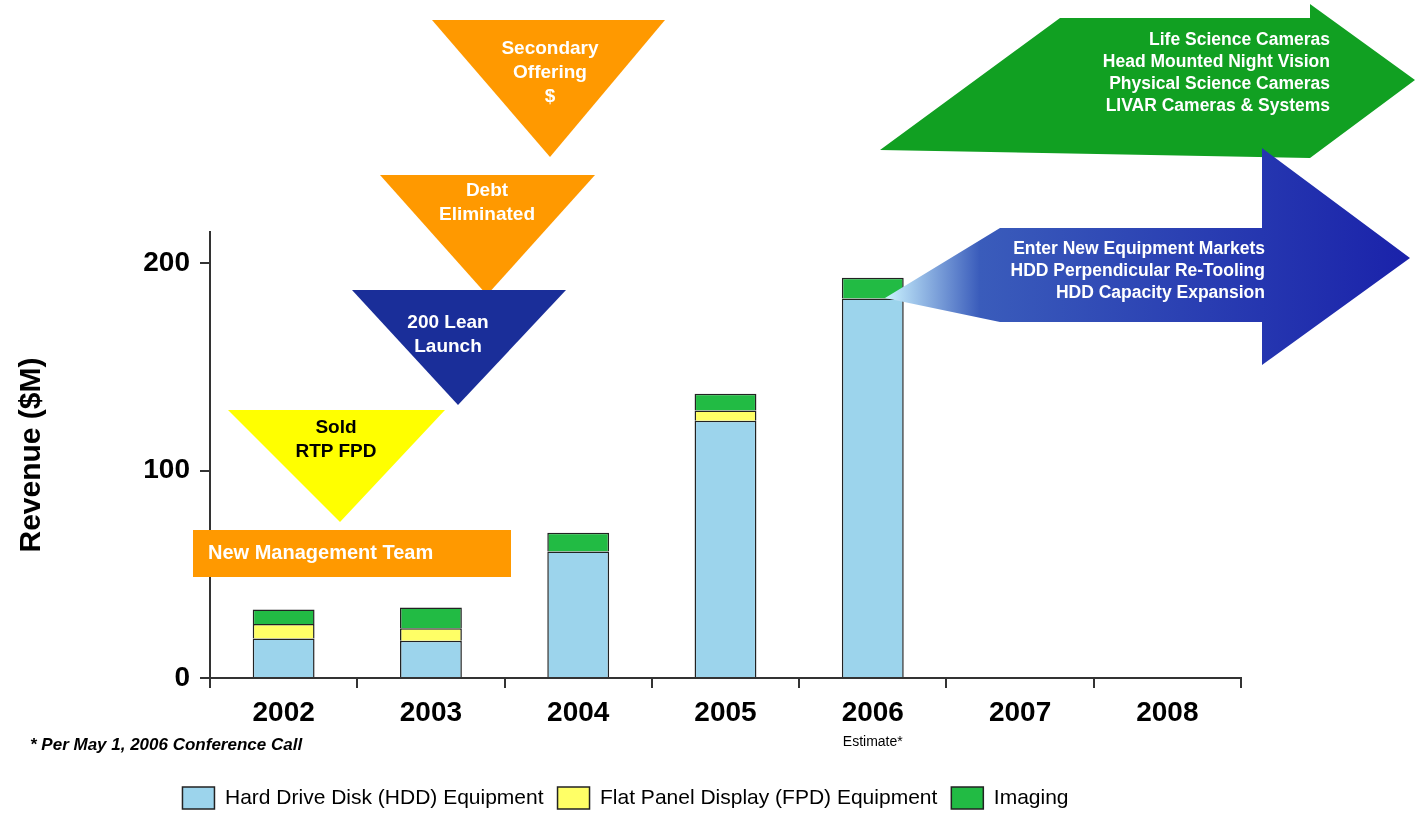 This screenshot has height=819, width=1421. I want to click on annotation: 200 Lean Launch, so click(448, 334).